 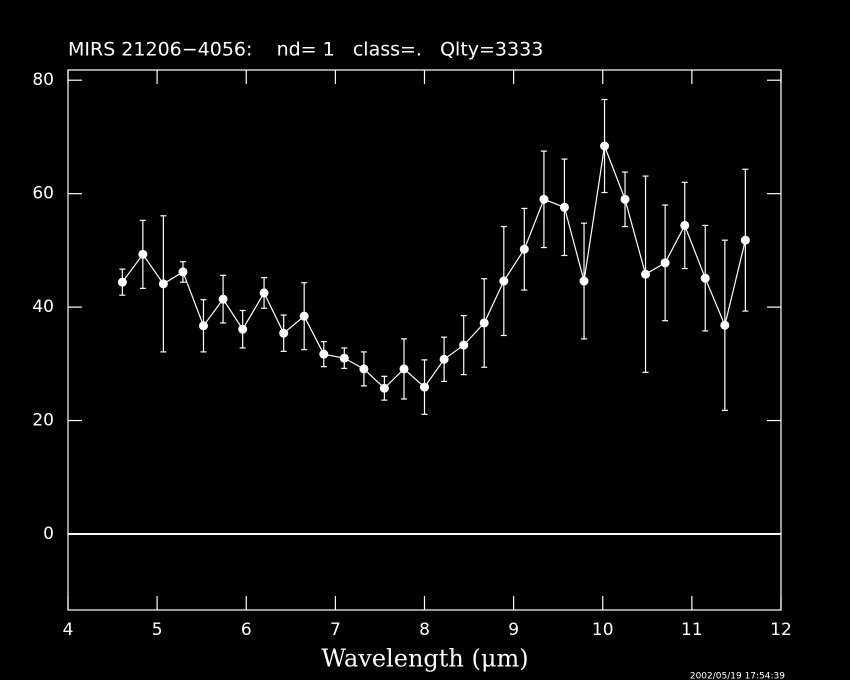 What do you see at coordinates (157, 630) in the screenshot?
I see `x-tick-label: 5` at bounding box center [157, 630].